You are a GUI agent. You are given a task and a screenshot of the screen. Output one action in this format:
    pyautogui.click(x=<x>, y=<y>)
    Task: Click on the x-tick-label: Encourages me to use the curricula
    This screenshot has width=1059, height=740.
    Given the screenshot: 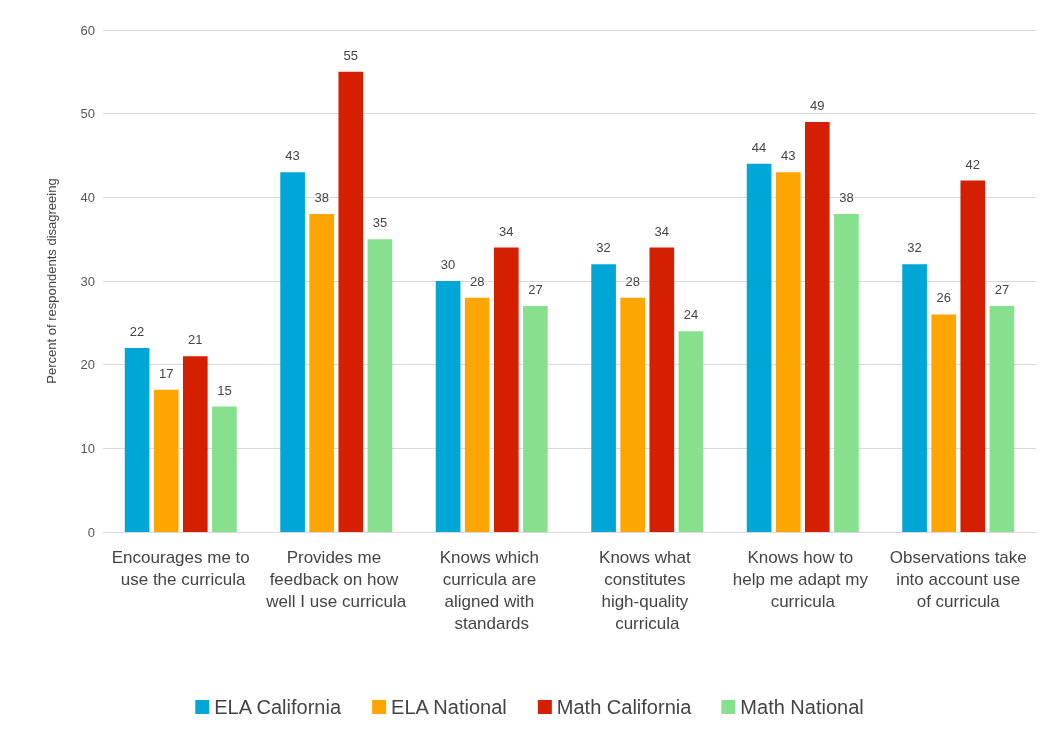 What is the action you would take?
    pyautogui.click(x=180, y=568)
    